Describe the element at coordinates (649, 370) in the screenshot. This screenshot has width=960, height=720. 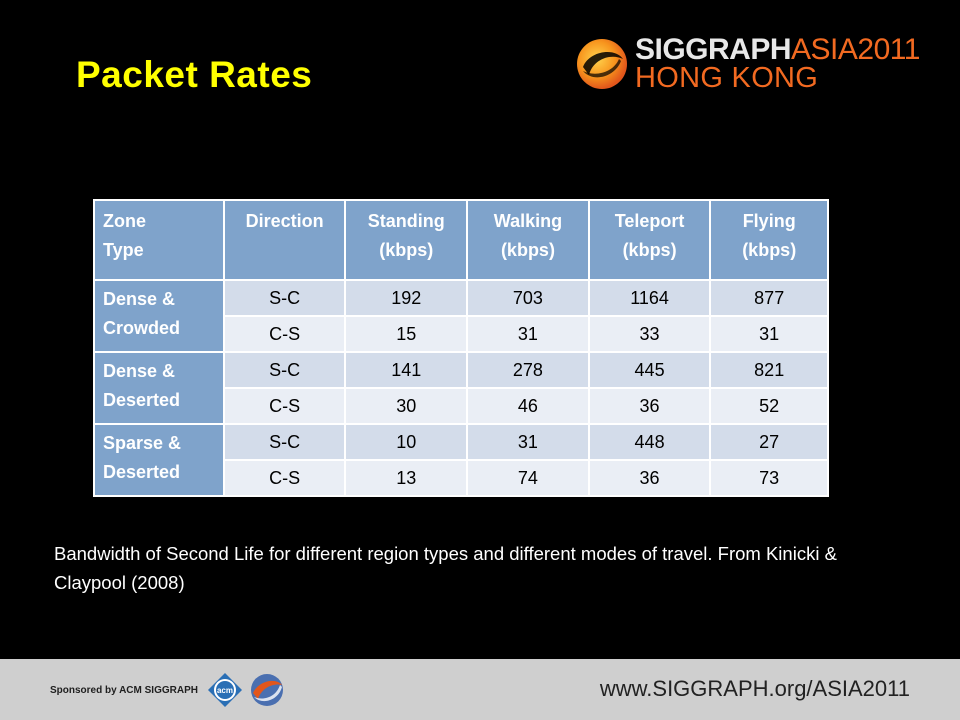
I see `teleport-cell: 445` at that location.